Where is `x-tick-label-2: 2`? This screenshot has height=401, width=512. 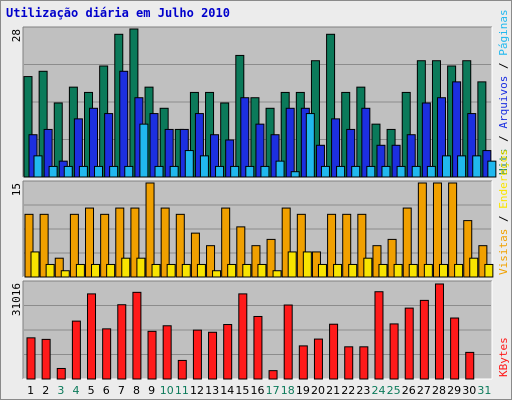
x-tick-label-2: 2 is located at coordinates (45, 390).